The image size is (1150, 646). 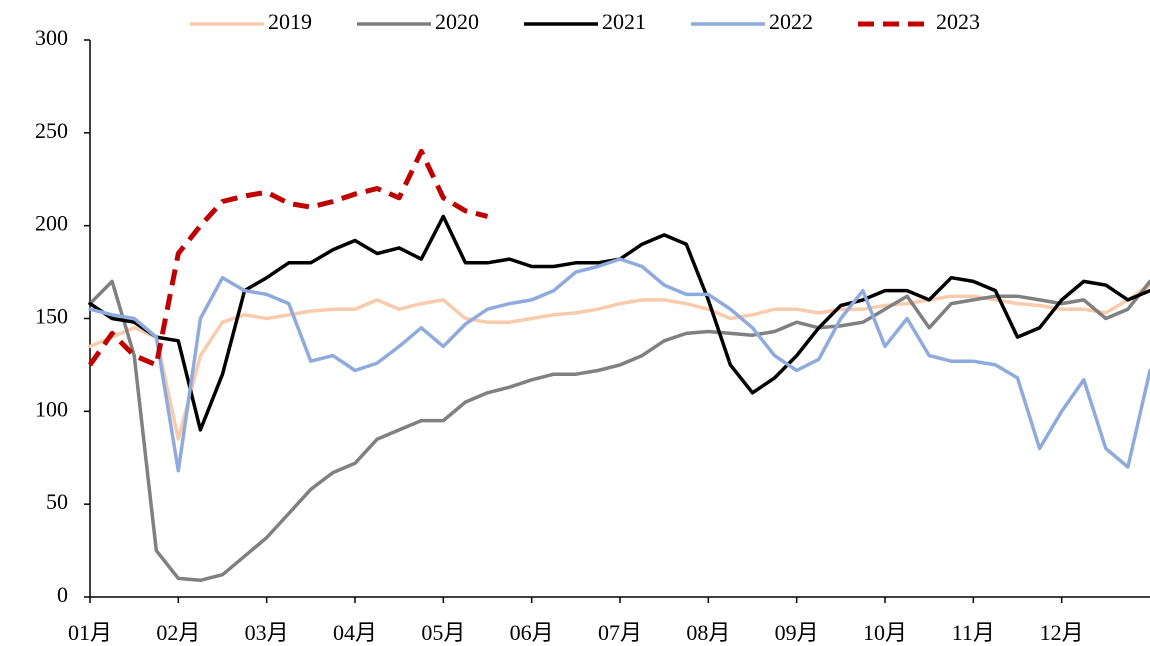 I want to click on y-tick-label: 300, so click(x=51, y=37).